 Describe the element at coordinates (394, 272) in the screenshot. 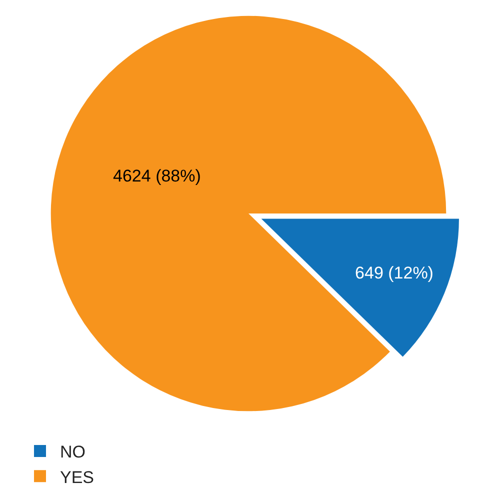

I see `data-label: 649 (12%)` at that location.